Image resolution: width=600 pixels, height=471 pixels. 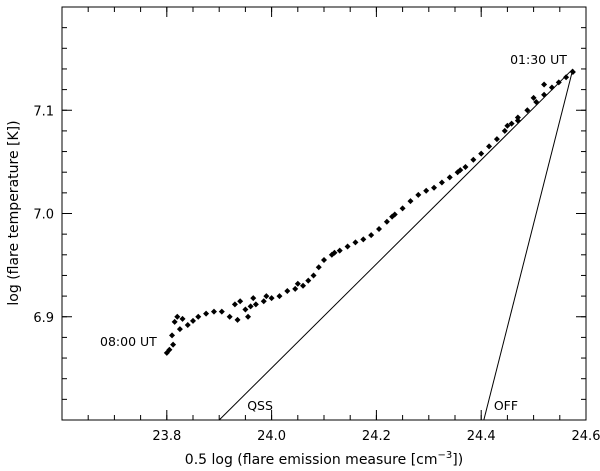 What do you see at coordinates (271, 436) in the screenshot?
I see `x-tick-label: 24.0` at bounding box center [271, 436].